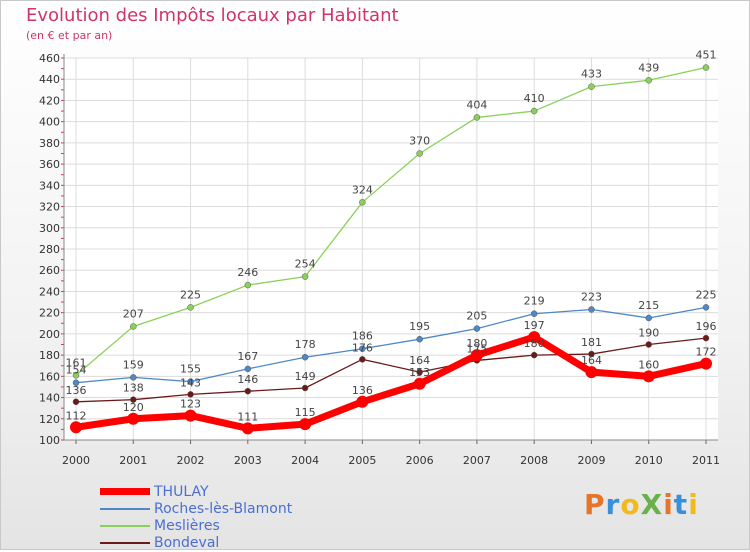  I want to click on y-tick-label: 340, so click(49, 185).